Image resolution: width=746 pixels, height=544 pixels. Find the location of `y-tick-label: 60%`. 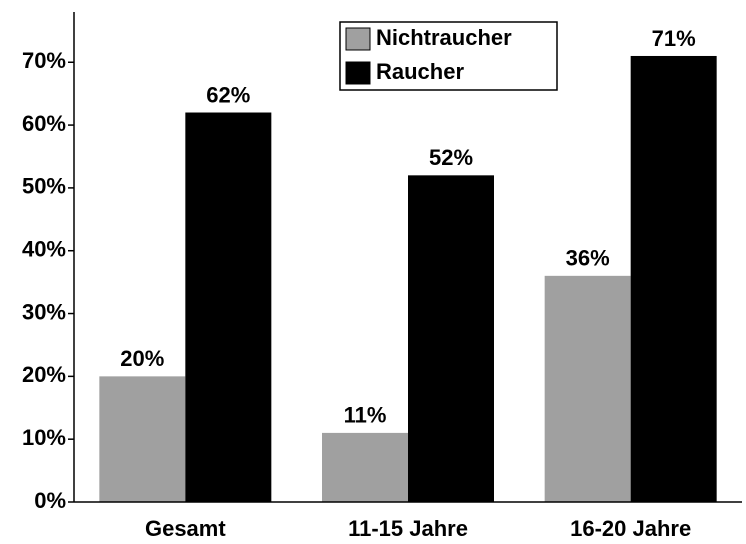

y-tick-label: 60% is located at coordinates (44, 123).